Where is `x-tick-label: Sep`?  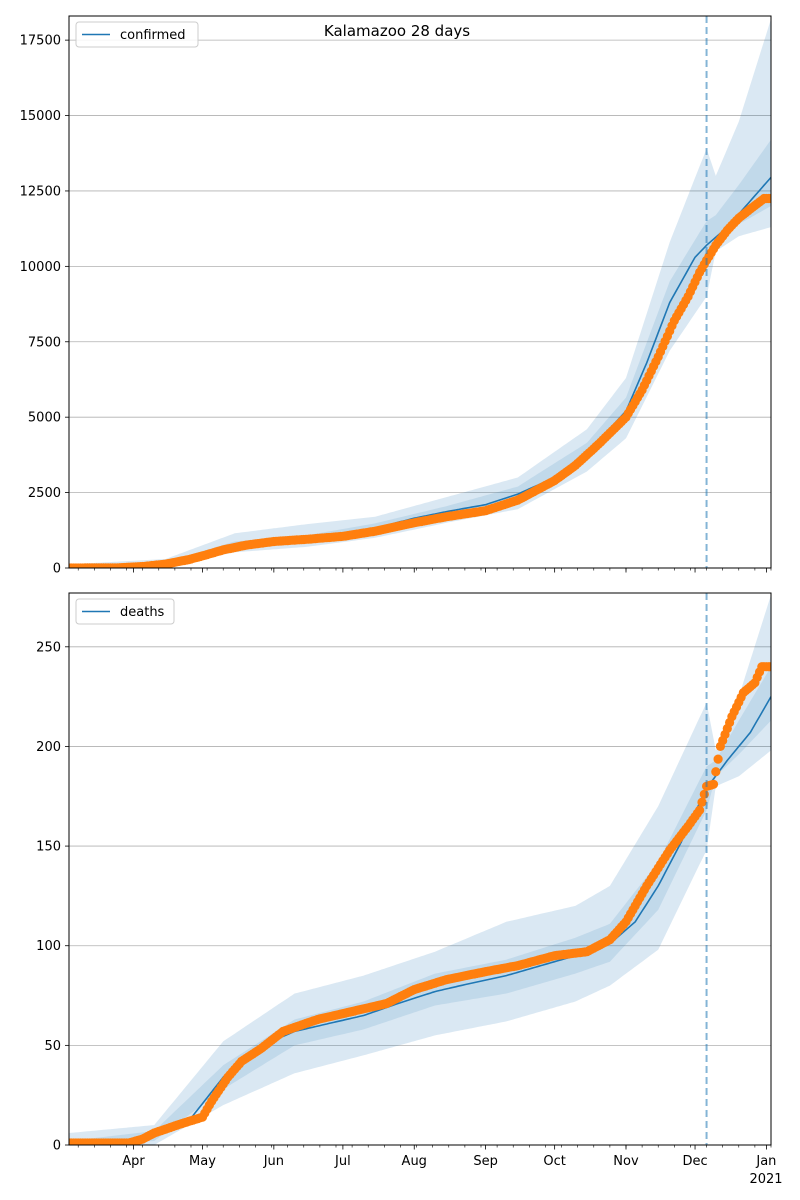
x-tick-label: Sep is located at coordinates (485, 1161).